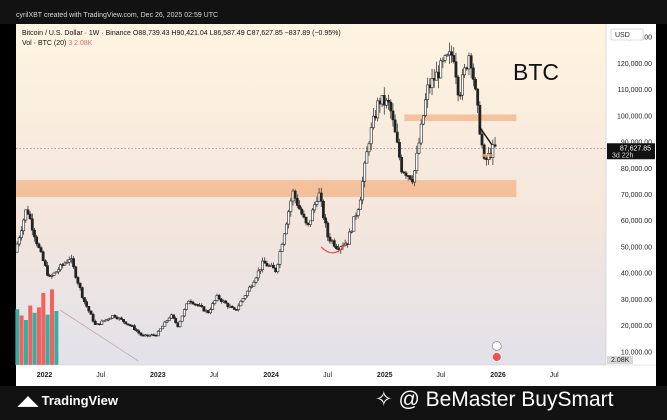 The width and height of the screenshot is (667, 420). I want to click on y-tick-label: 10,000.00, so click(636, 352).